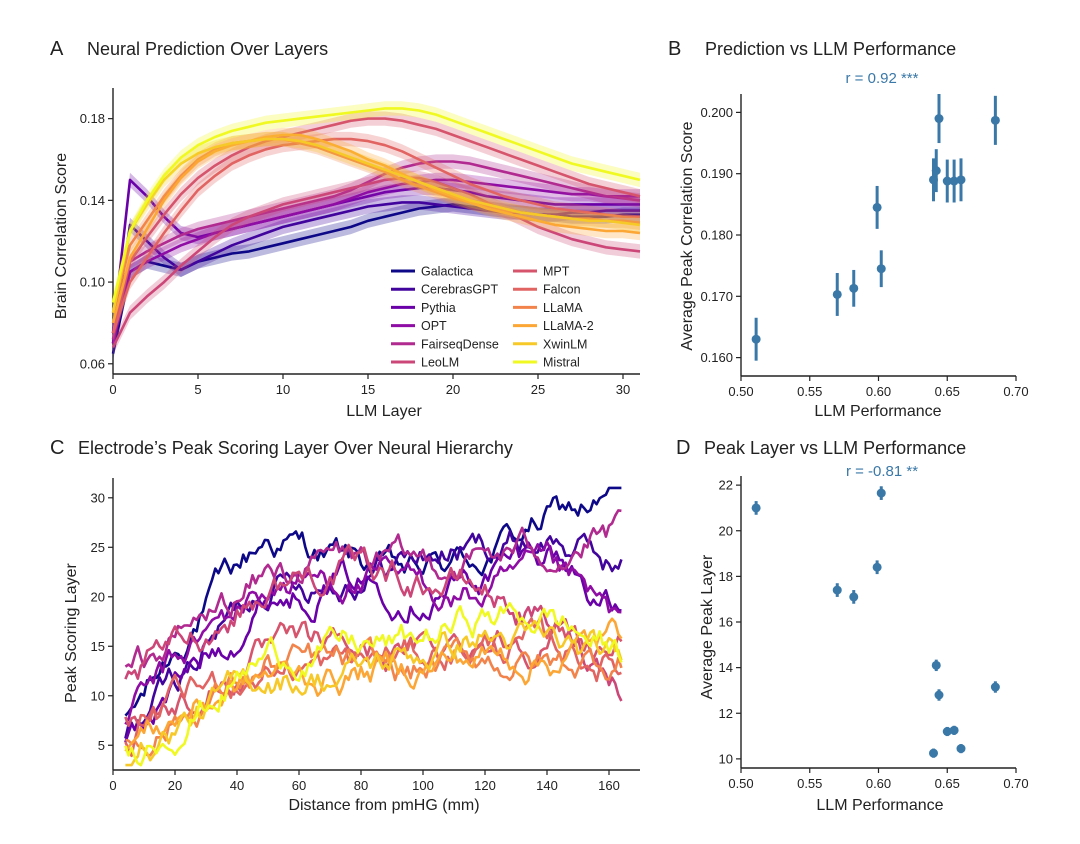 Image resolution: width=1080 pixels, height=844 pixels. I want to click on series-line-pythia, so click(375, 256).